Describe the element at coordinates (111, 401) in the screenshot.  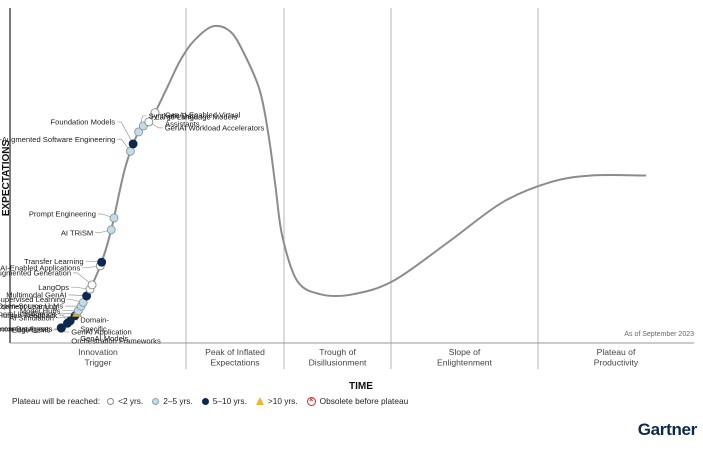
I see `white-dot-icon` at that location.